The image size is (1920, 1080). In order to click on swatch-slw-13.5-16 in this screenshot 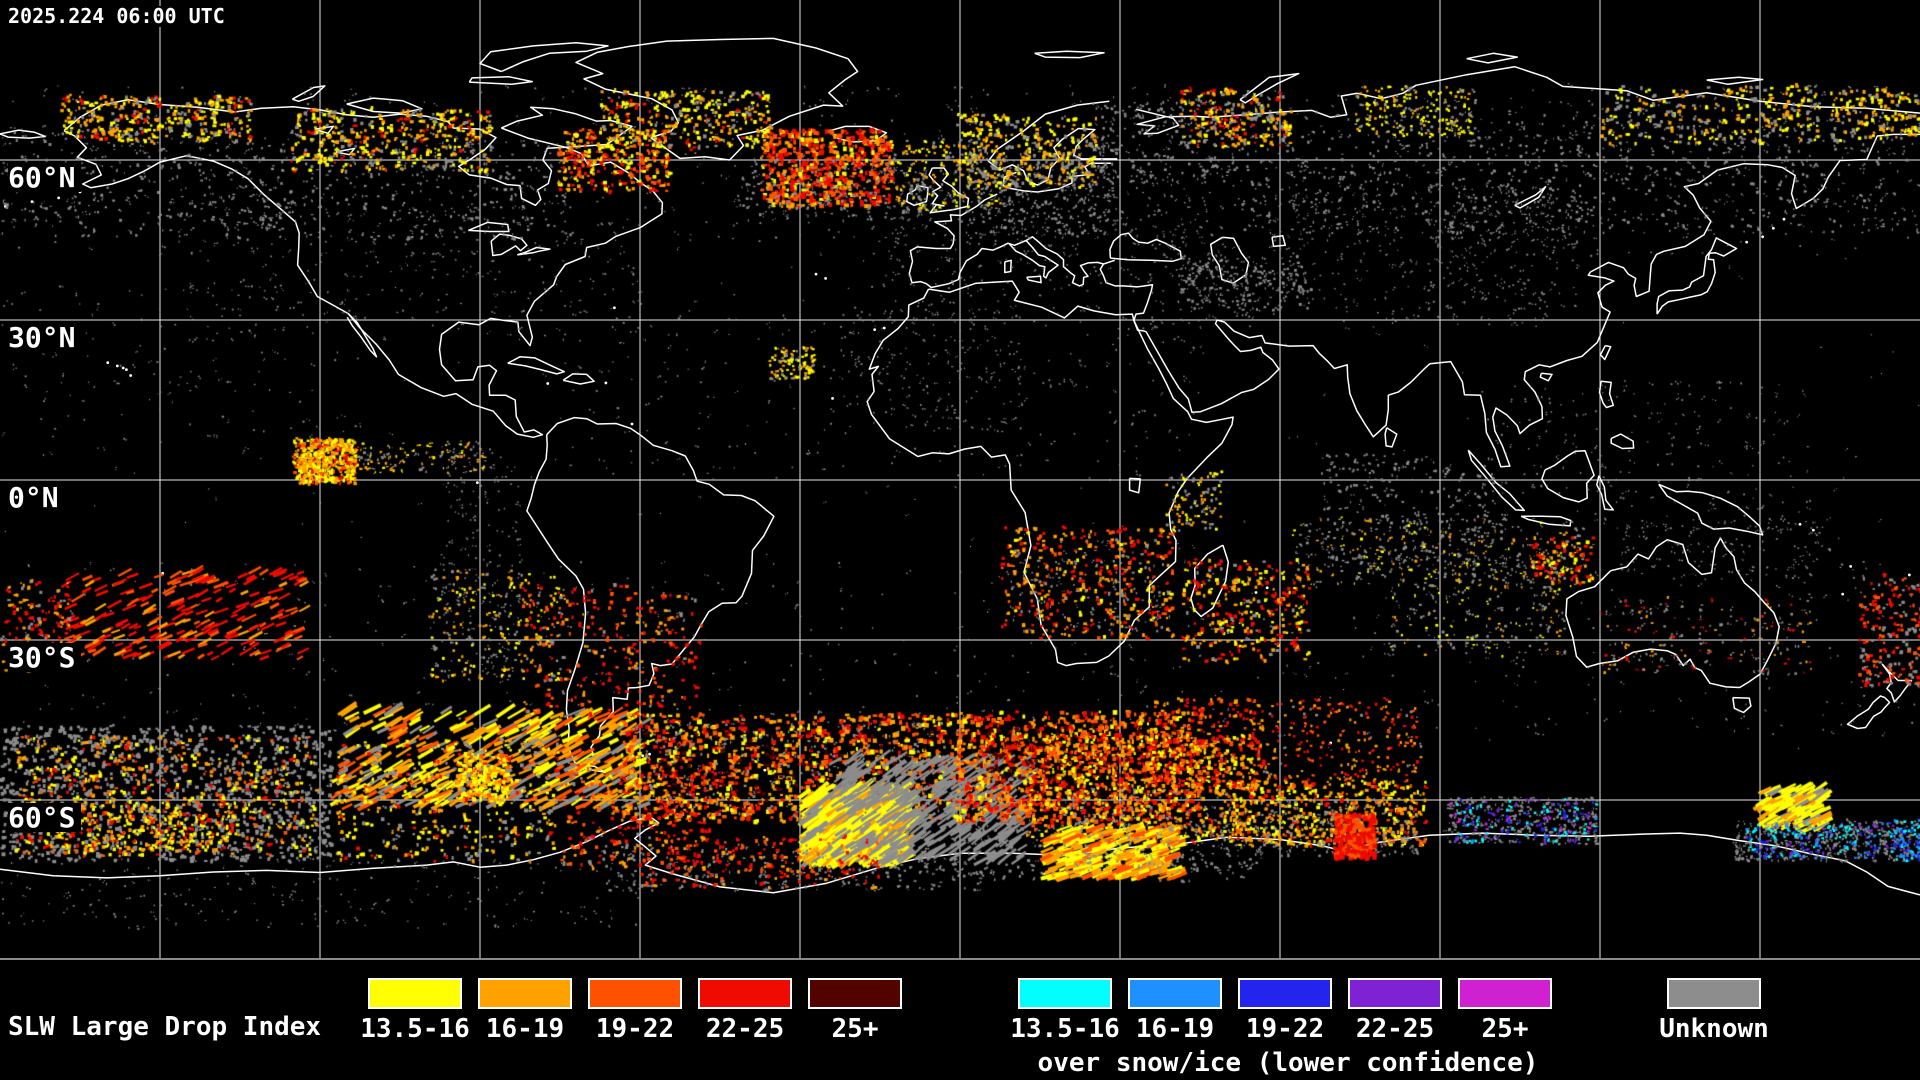, I will do `click(415, 993)`.